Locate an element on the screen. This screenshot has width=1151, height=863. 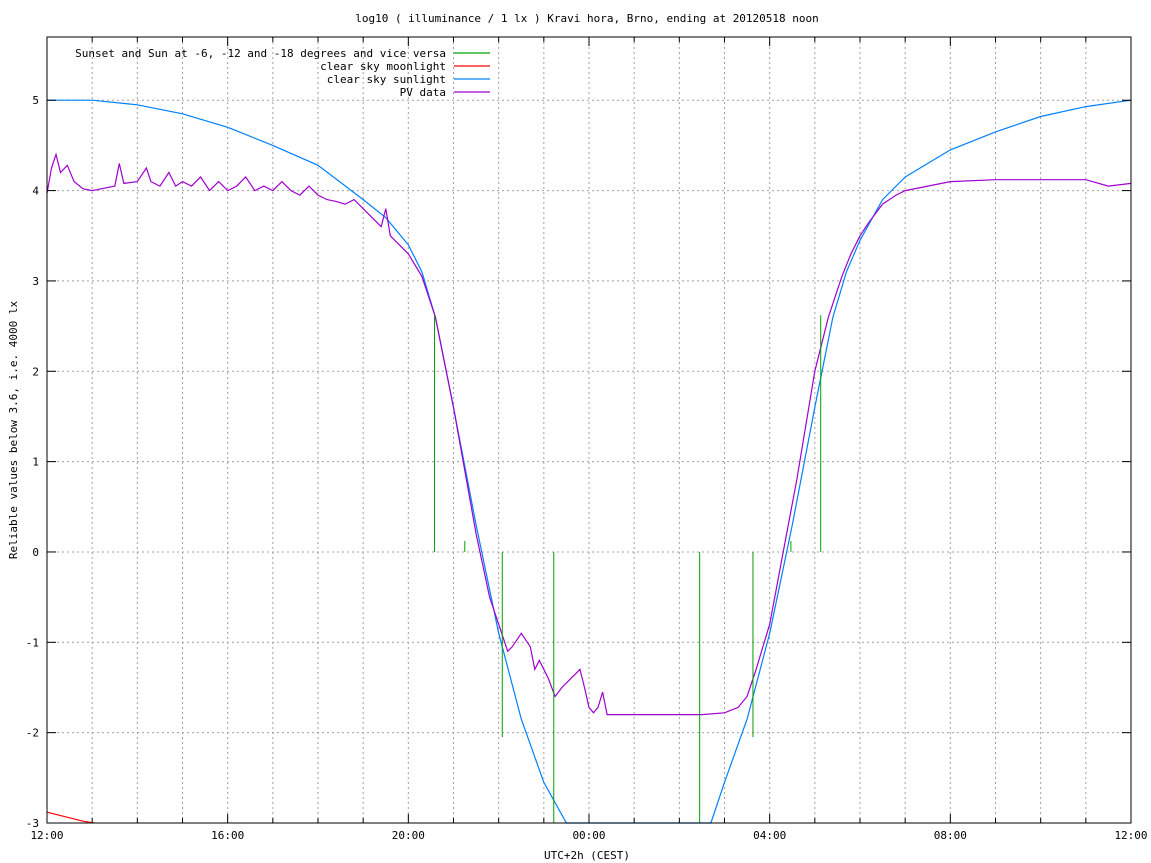
y-tick-label: 4 is located at coordinates (35, 191).